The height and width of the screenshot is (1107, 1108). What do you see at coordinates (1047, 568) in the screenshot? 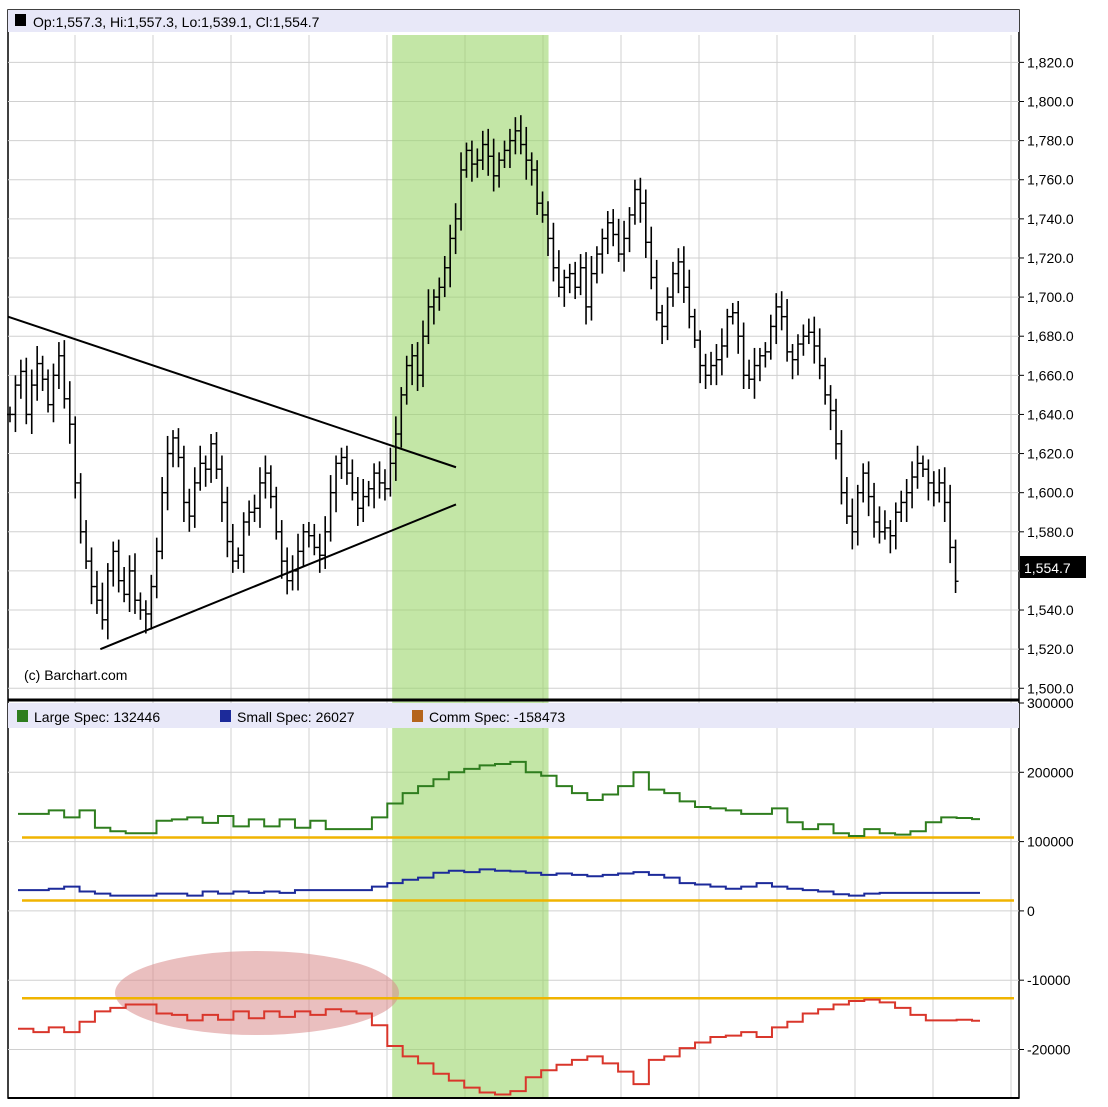
I see `last-price-text: 1,554.7` at bounding box center [1047, 568].